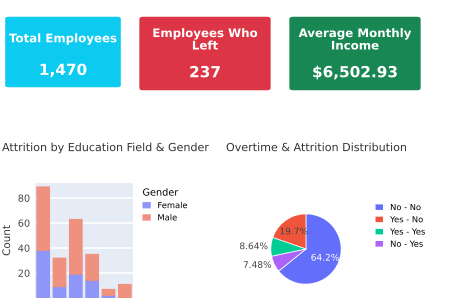 The width and height of the screenshot is (457, 304). I want to click on legend-title: Gender, so click(160, 192).